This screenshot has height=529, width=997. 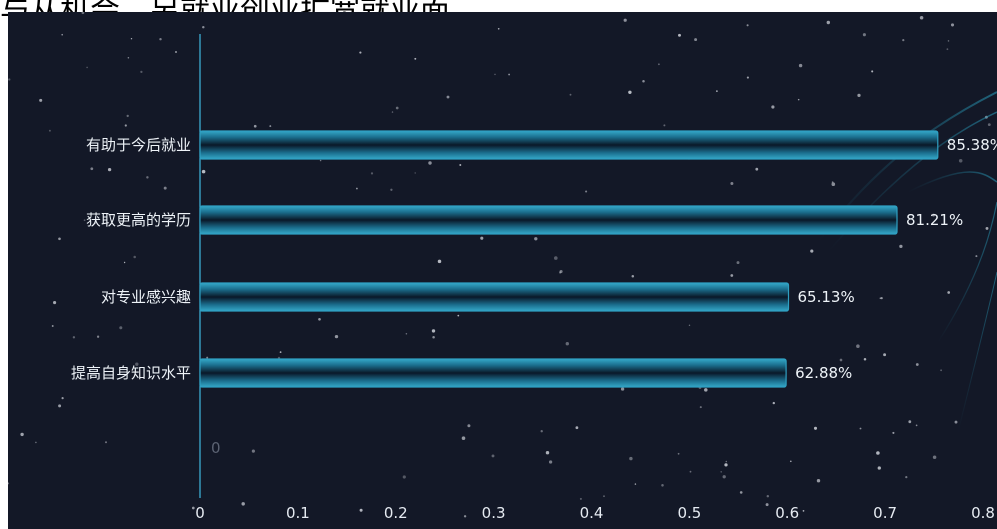 What do you see at coordinates (138, 220) in the screenshot?
I see `category-label: 获取更高的学历` at bounding box center [138, 220].